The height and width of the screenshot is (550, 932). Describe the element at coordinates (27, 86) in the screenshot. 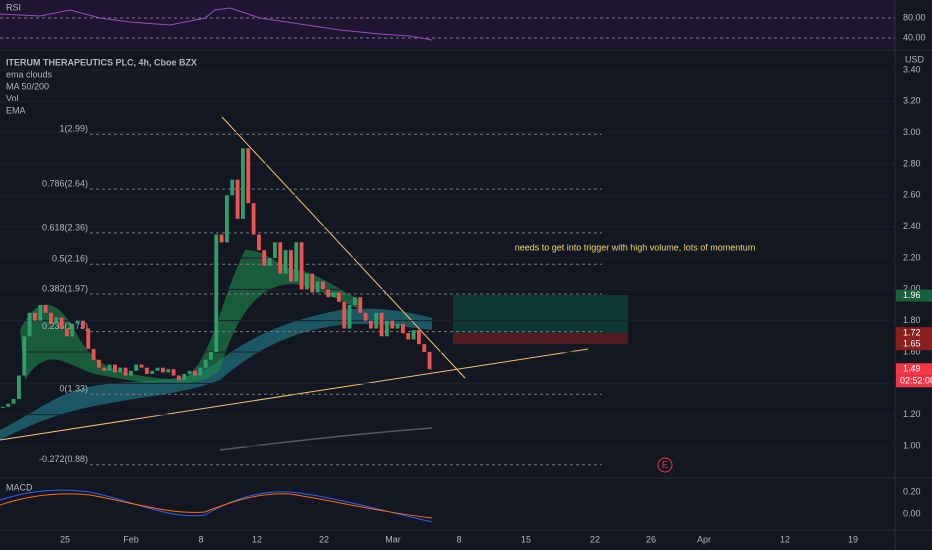

I see `indicator-legend: MA 50/200` at that location.